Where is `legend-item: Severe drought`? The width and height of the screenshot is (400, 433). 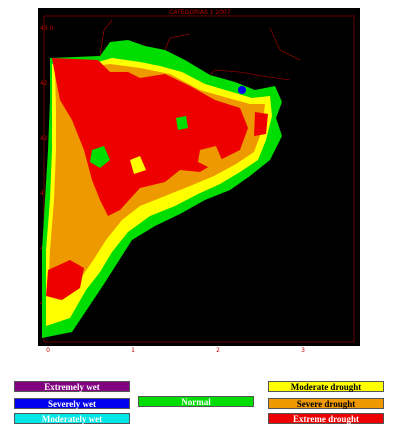 legend-item: Severe drought is located at coordinates (326, 403).